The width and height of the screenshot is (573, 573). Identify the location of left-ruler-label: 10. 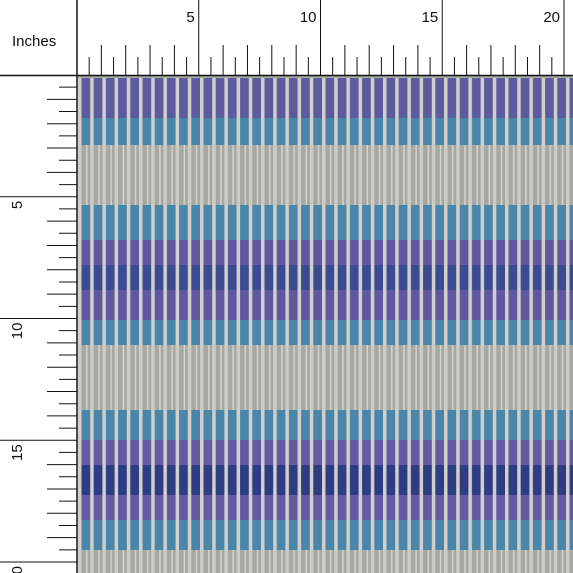
(17, 331).